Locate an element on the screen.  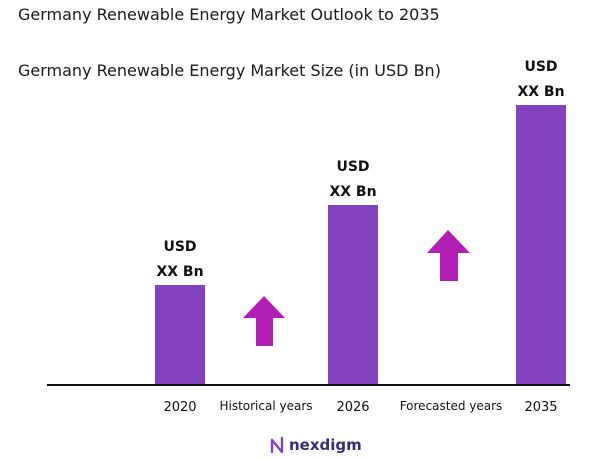
x-tick-labels-layer: 2020 2026 2035 is located at coordinates (360, 407).